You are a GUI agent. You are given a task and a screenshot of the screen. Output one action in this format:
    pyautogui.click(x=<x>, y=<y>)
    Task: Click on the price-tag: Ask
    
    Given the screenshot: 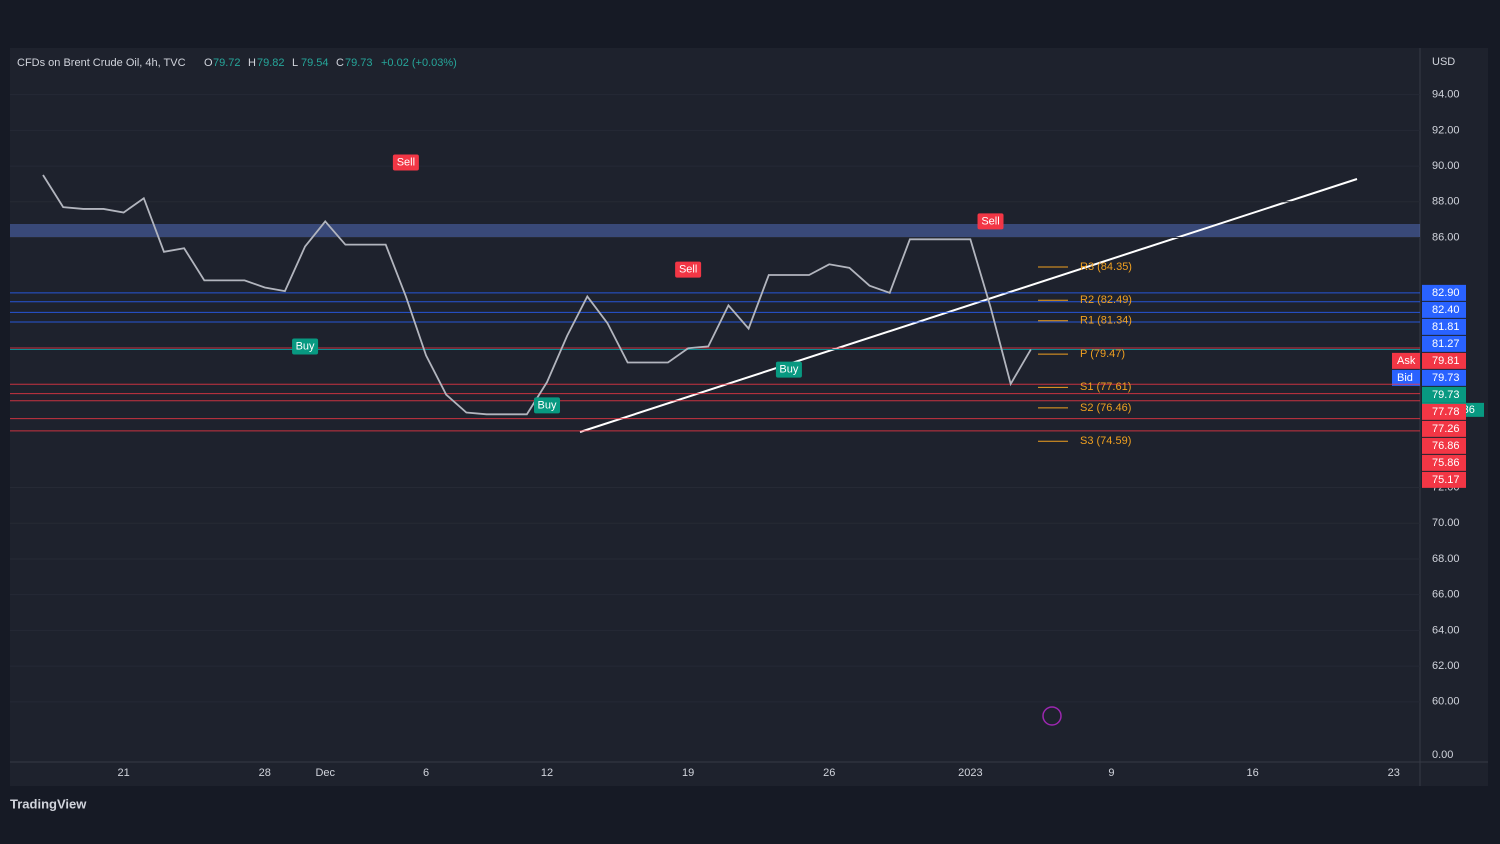 What is the action you would take?
    pyautogui.click(x=1406, y=361)
    